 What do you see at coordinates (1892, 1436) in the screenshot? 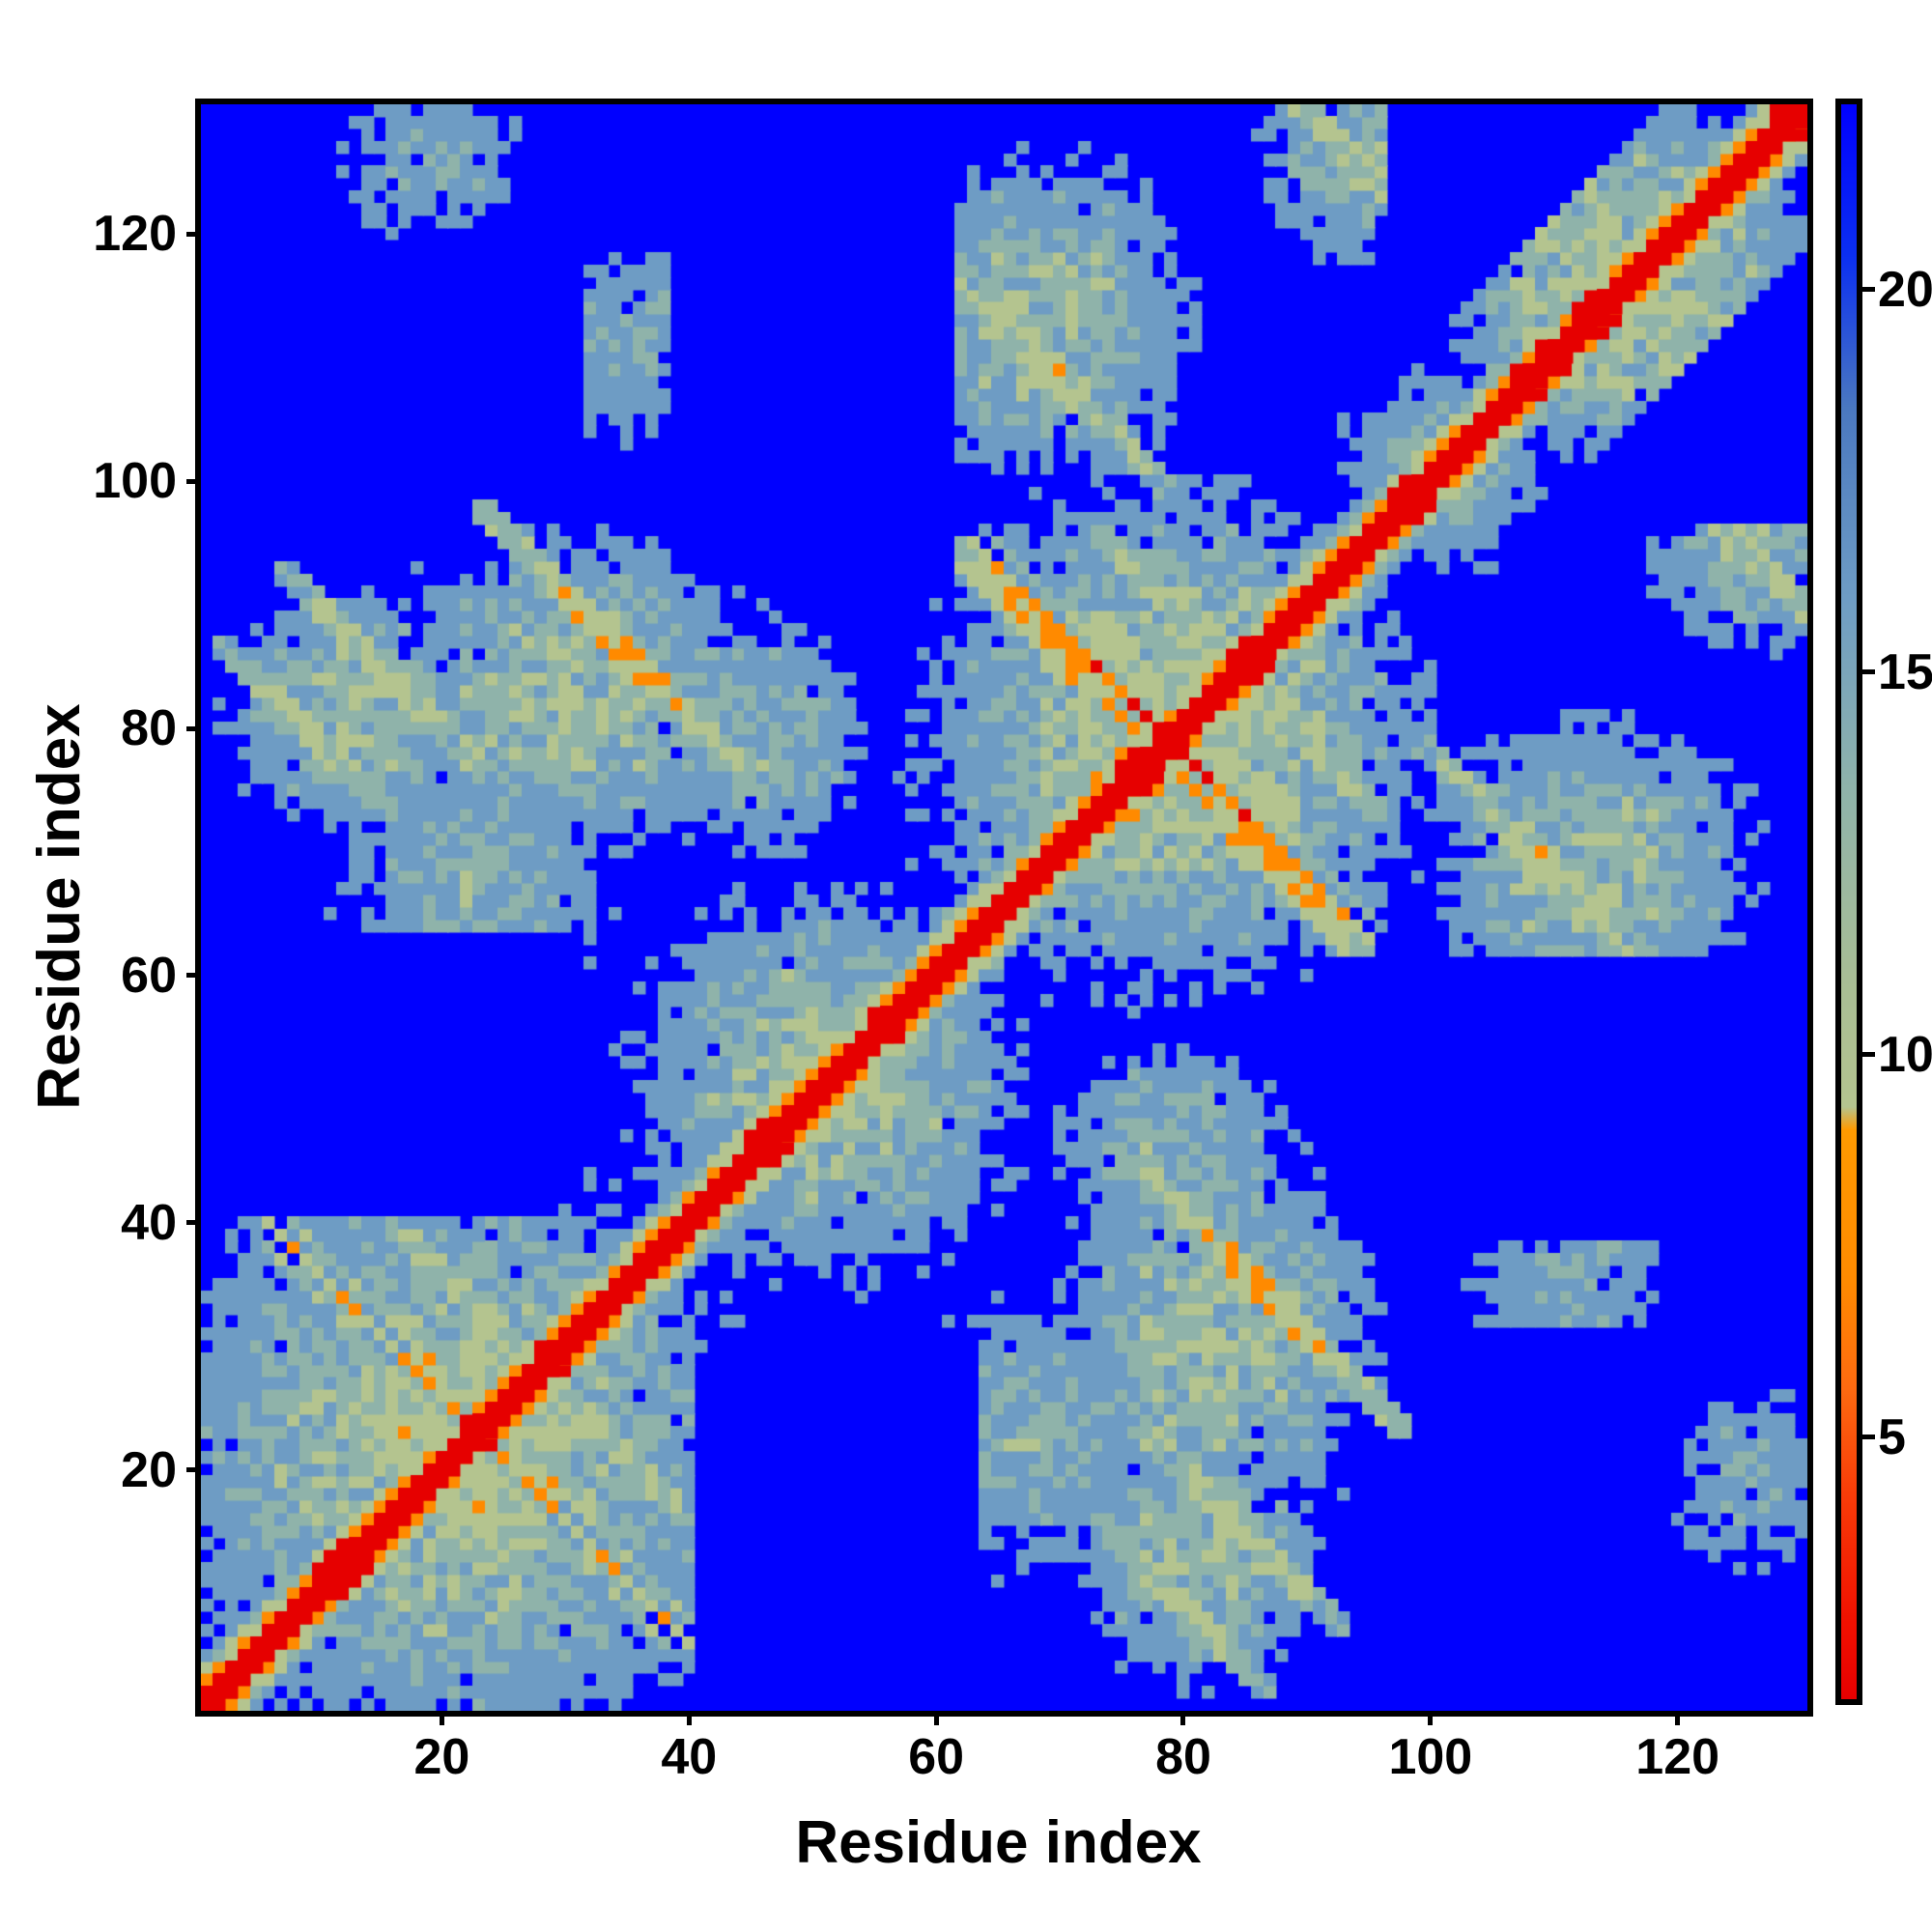
I see `colorbar-tick-label: 5` at bounding box center [1892, 1436].